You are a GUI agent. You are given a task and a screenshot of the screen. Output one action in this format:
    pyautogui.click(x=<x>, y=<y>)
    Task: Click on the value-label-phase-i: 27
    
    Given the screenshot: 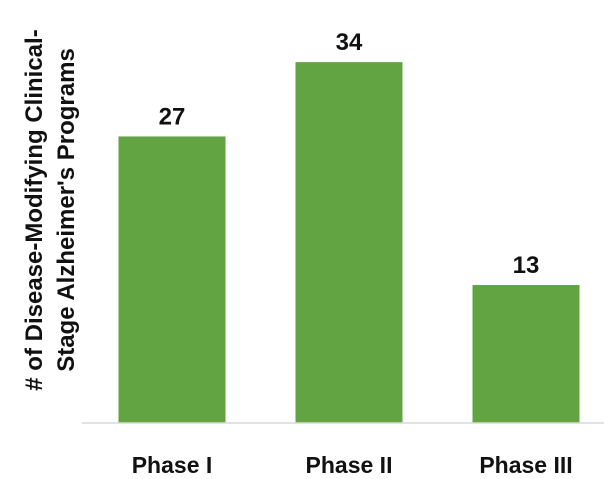 What is the action you would take?
    pyautogui.click(x=172, y=116)
    